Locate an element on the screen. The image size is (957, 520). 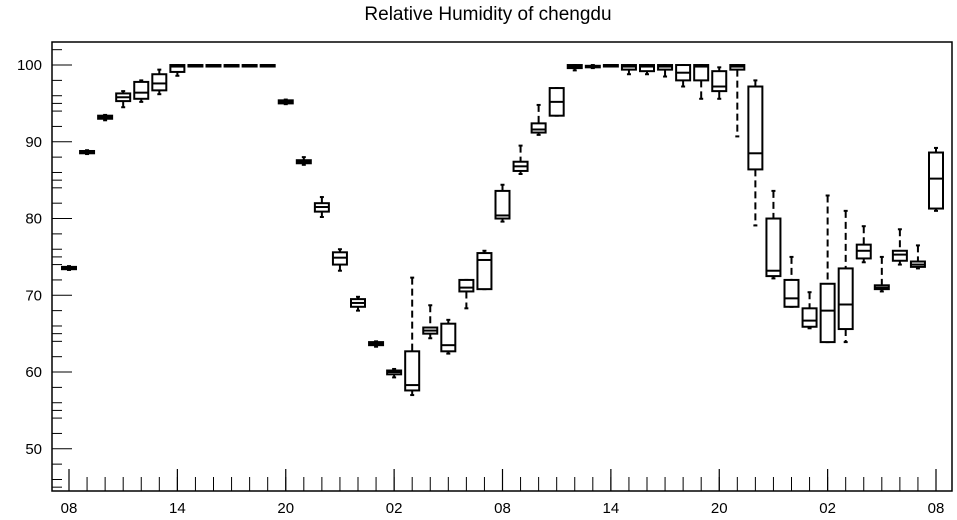
y-tick-label: 50 is located at coordinates (33, 449).